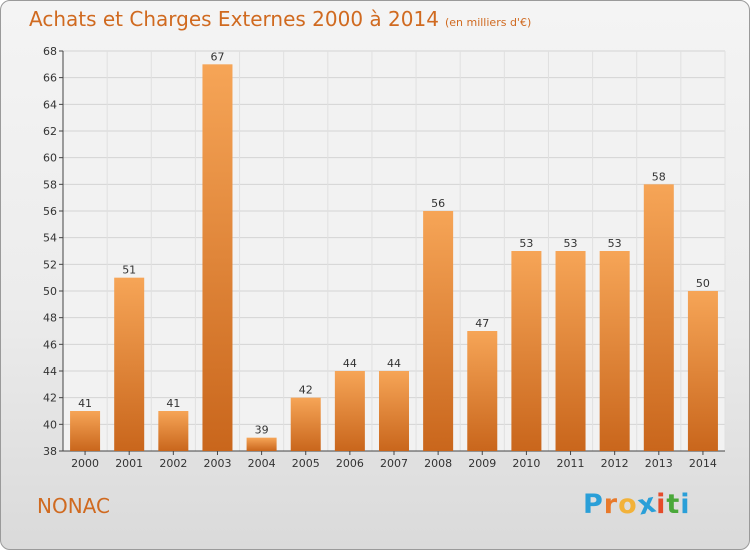  What do you see at coordinates (217, 463) in the screenshot?
I see `x-tick-label: 2003` at bounding box center [217, 463].